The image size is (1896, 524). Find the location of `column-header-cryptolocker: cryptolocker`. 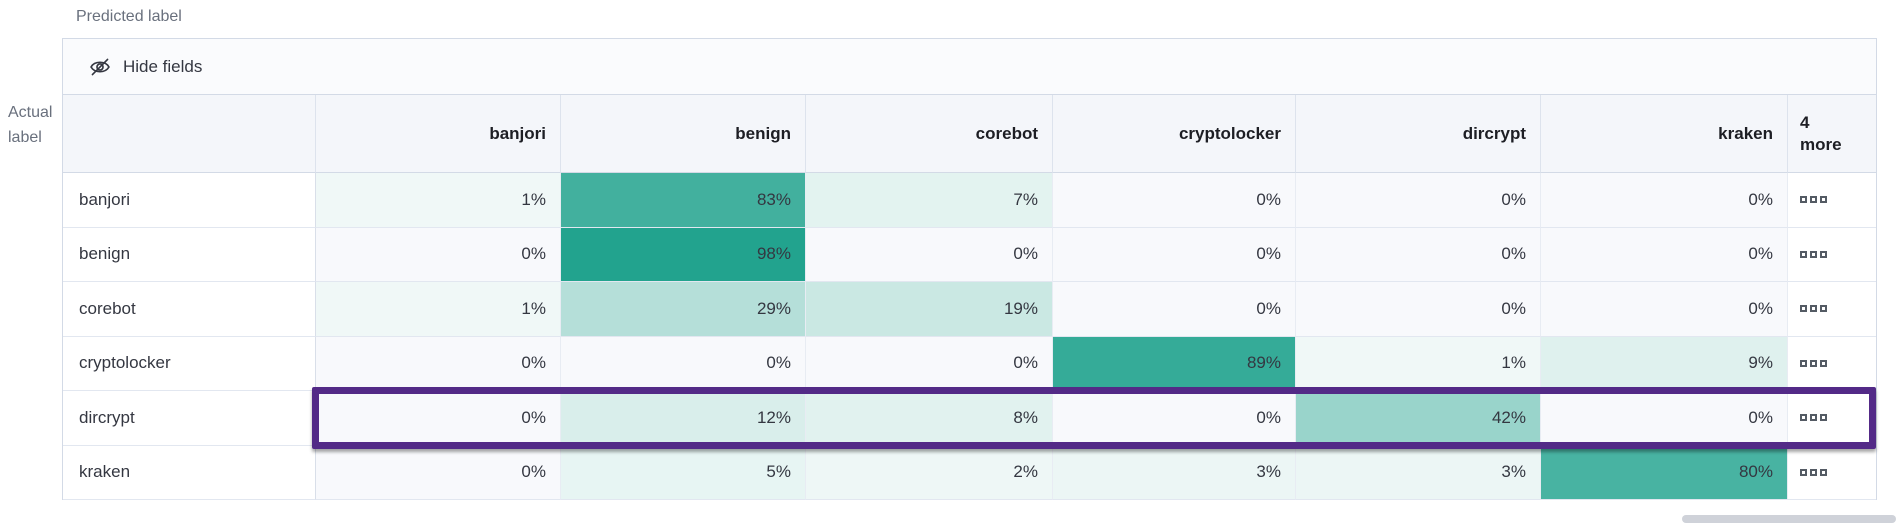

column-header-cryptolocker: cryptolocker is located at coordinates (1174, 134).